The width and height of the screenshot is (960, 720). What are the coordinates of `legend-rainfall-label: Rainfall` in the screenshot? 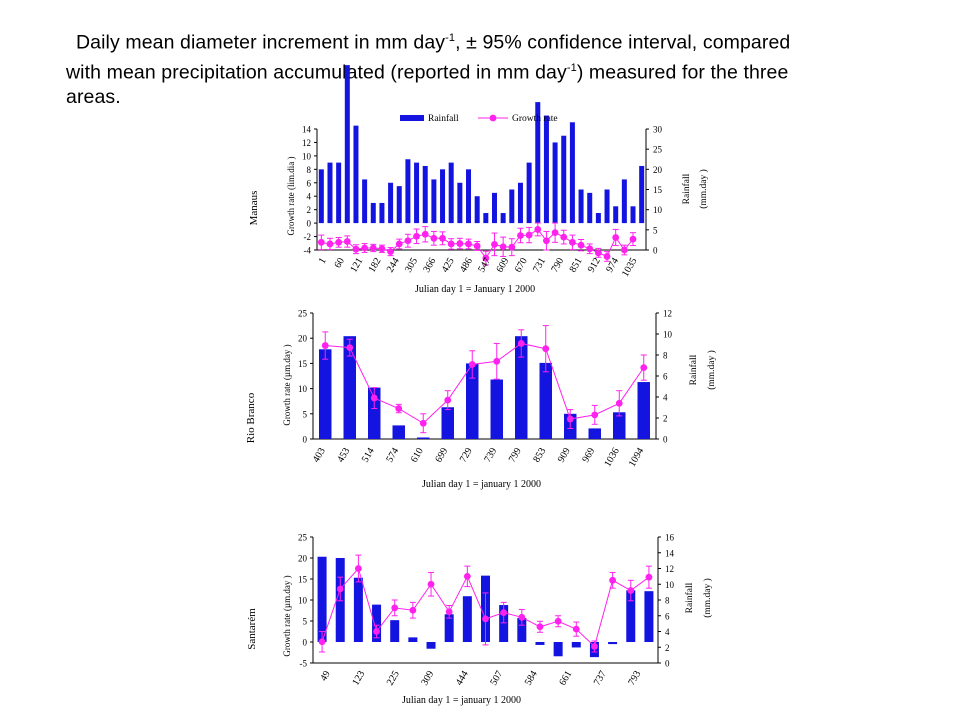 It's located at (443, 118).